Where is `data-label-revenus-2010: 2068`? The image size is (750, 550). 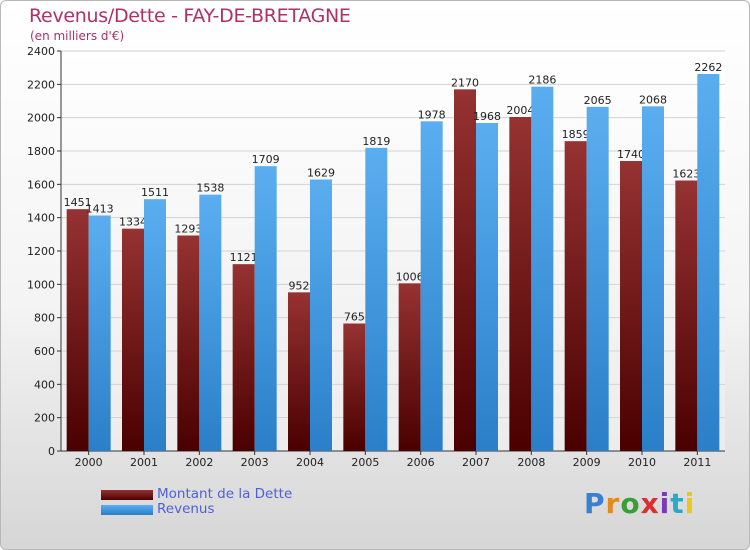 data-label-revenus-2010: 2068 is located at coordinates (653, 99).